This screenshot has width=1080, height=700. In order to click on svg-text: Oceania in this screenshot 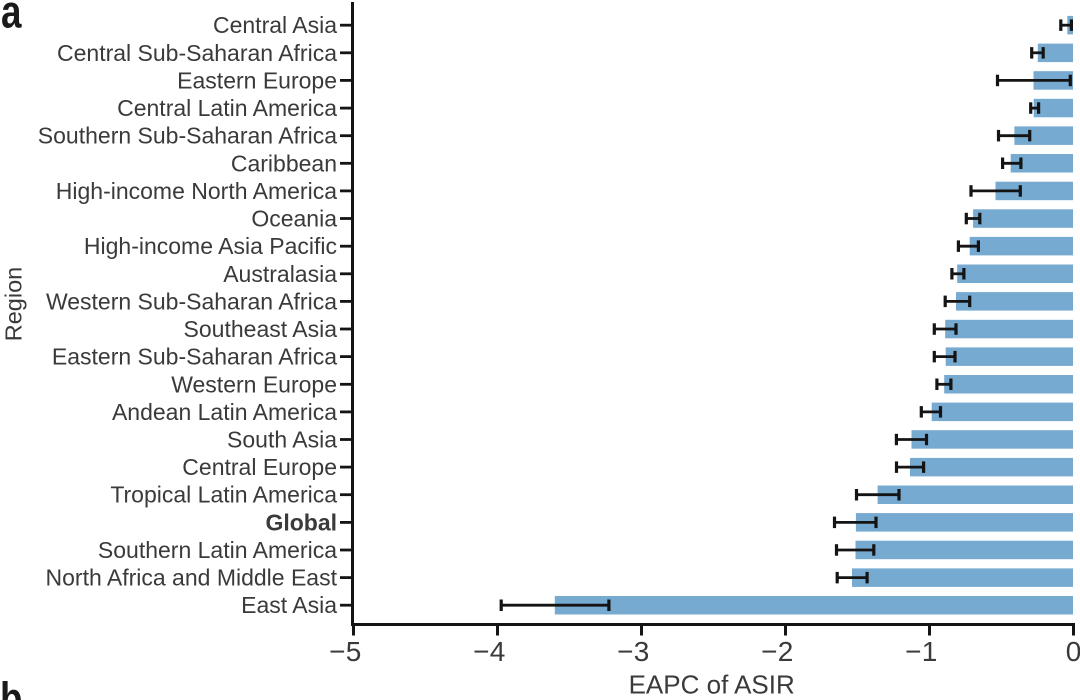, I will do `click(294, 219)`.